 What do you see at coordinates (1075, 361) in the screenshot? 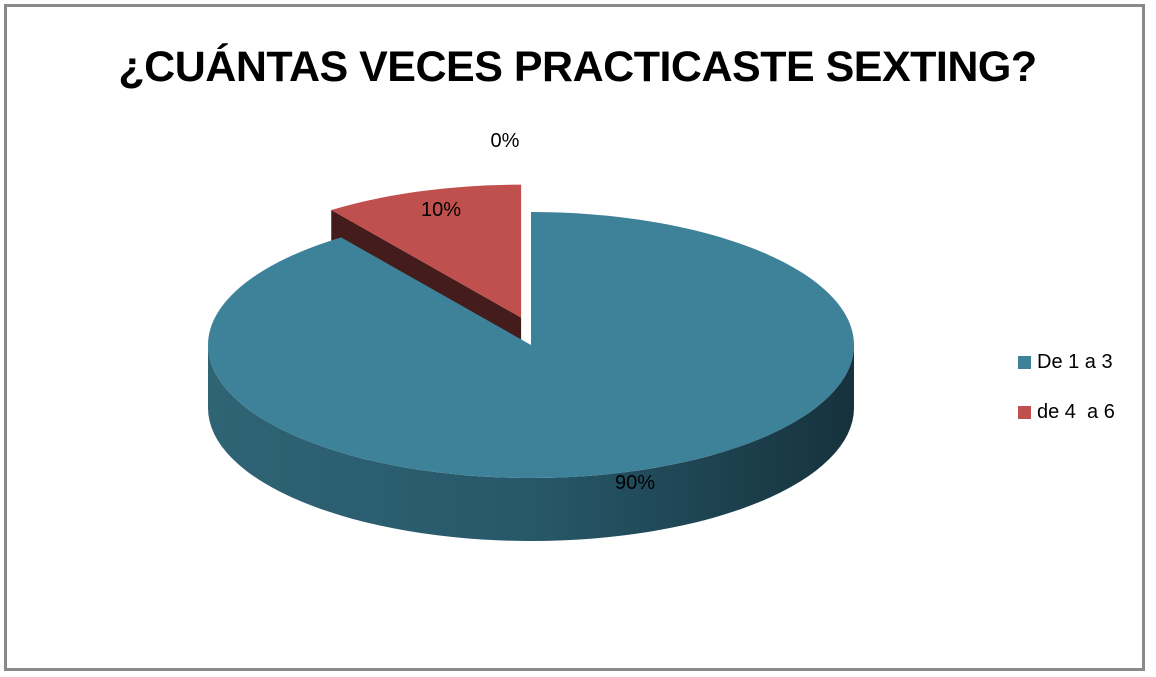
I see `legend-label: De 1 a 3` at bounding box center [1075, 361].